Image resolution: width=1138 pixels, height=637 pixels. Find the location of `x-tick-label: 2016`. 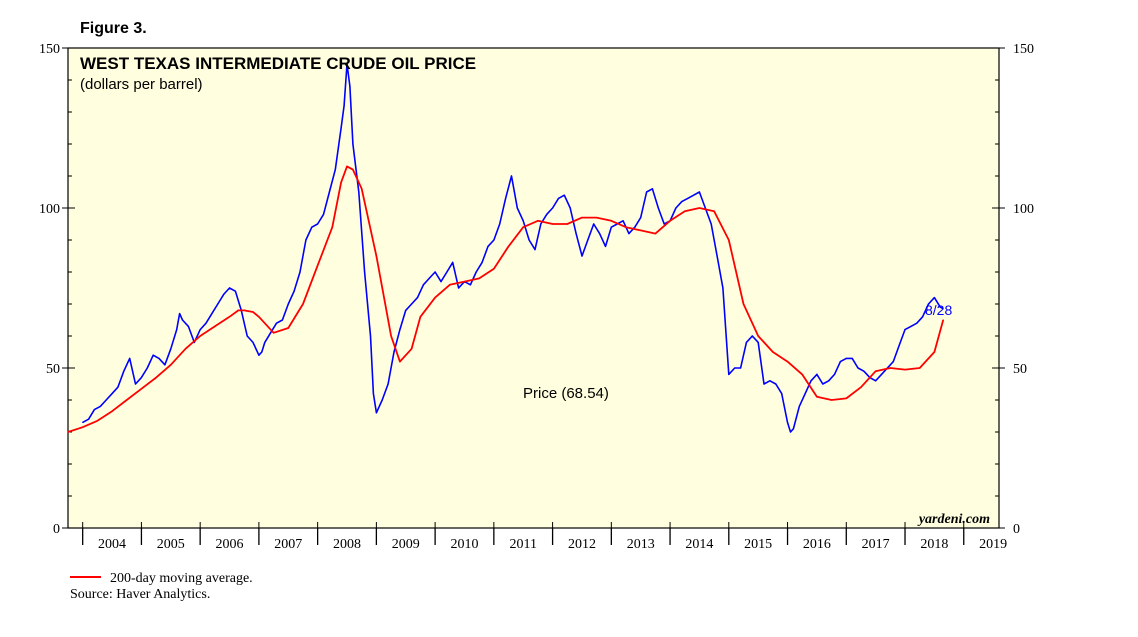

x-tick-label: 2016 is located at coordinates (817, 544).